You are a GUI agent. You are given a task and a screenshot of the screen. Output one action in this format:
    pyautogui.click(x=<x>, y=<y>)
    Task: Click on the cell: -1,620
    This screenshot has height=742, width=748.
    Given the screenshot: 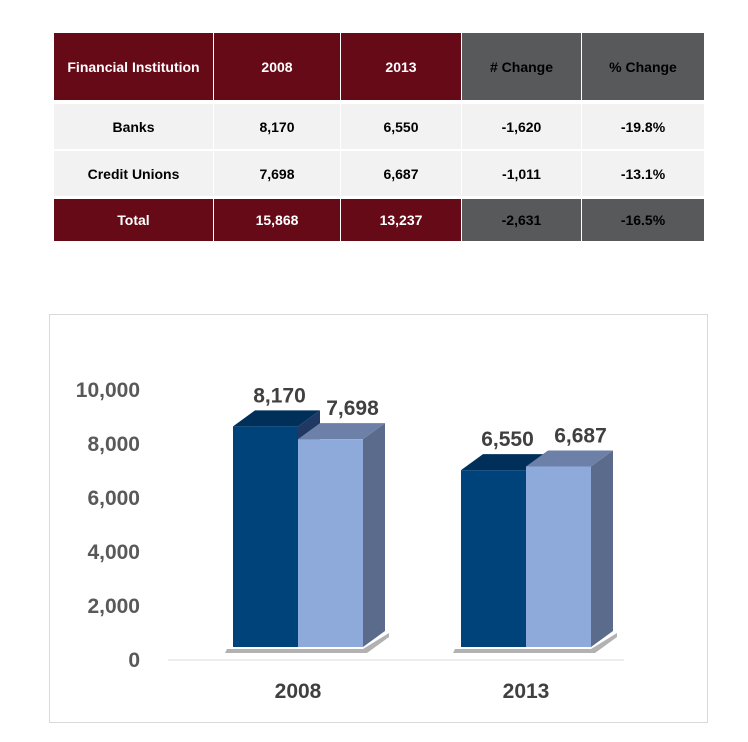 What is the action you would take?
    pyautogui.click(x=522, y=126)
    